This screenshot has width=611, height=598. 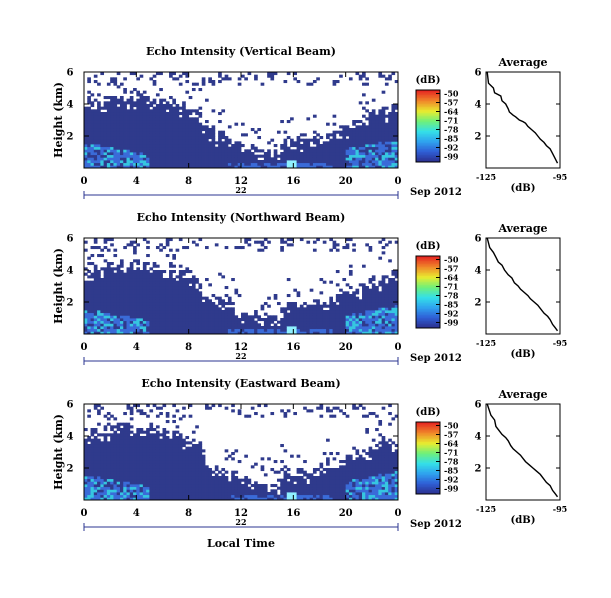 What do you see at coordinates (478, 137) in the screenshot?
I see `y-tick-label: 2` at bounding box center [478, 137].